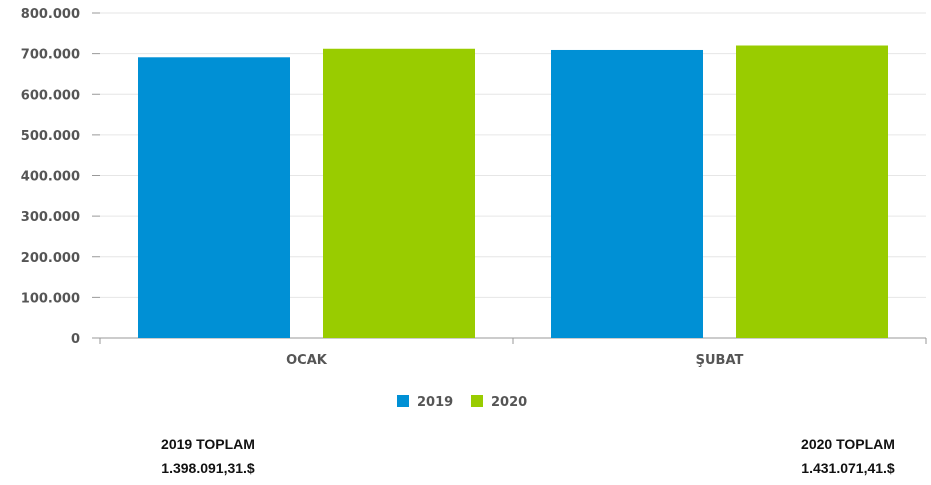  What do you see at coordinates (50, 95) in the screenshot?
I see `y-tick-label: 600.000` at bounding box center [50, 95].